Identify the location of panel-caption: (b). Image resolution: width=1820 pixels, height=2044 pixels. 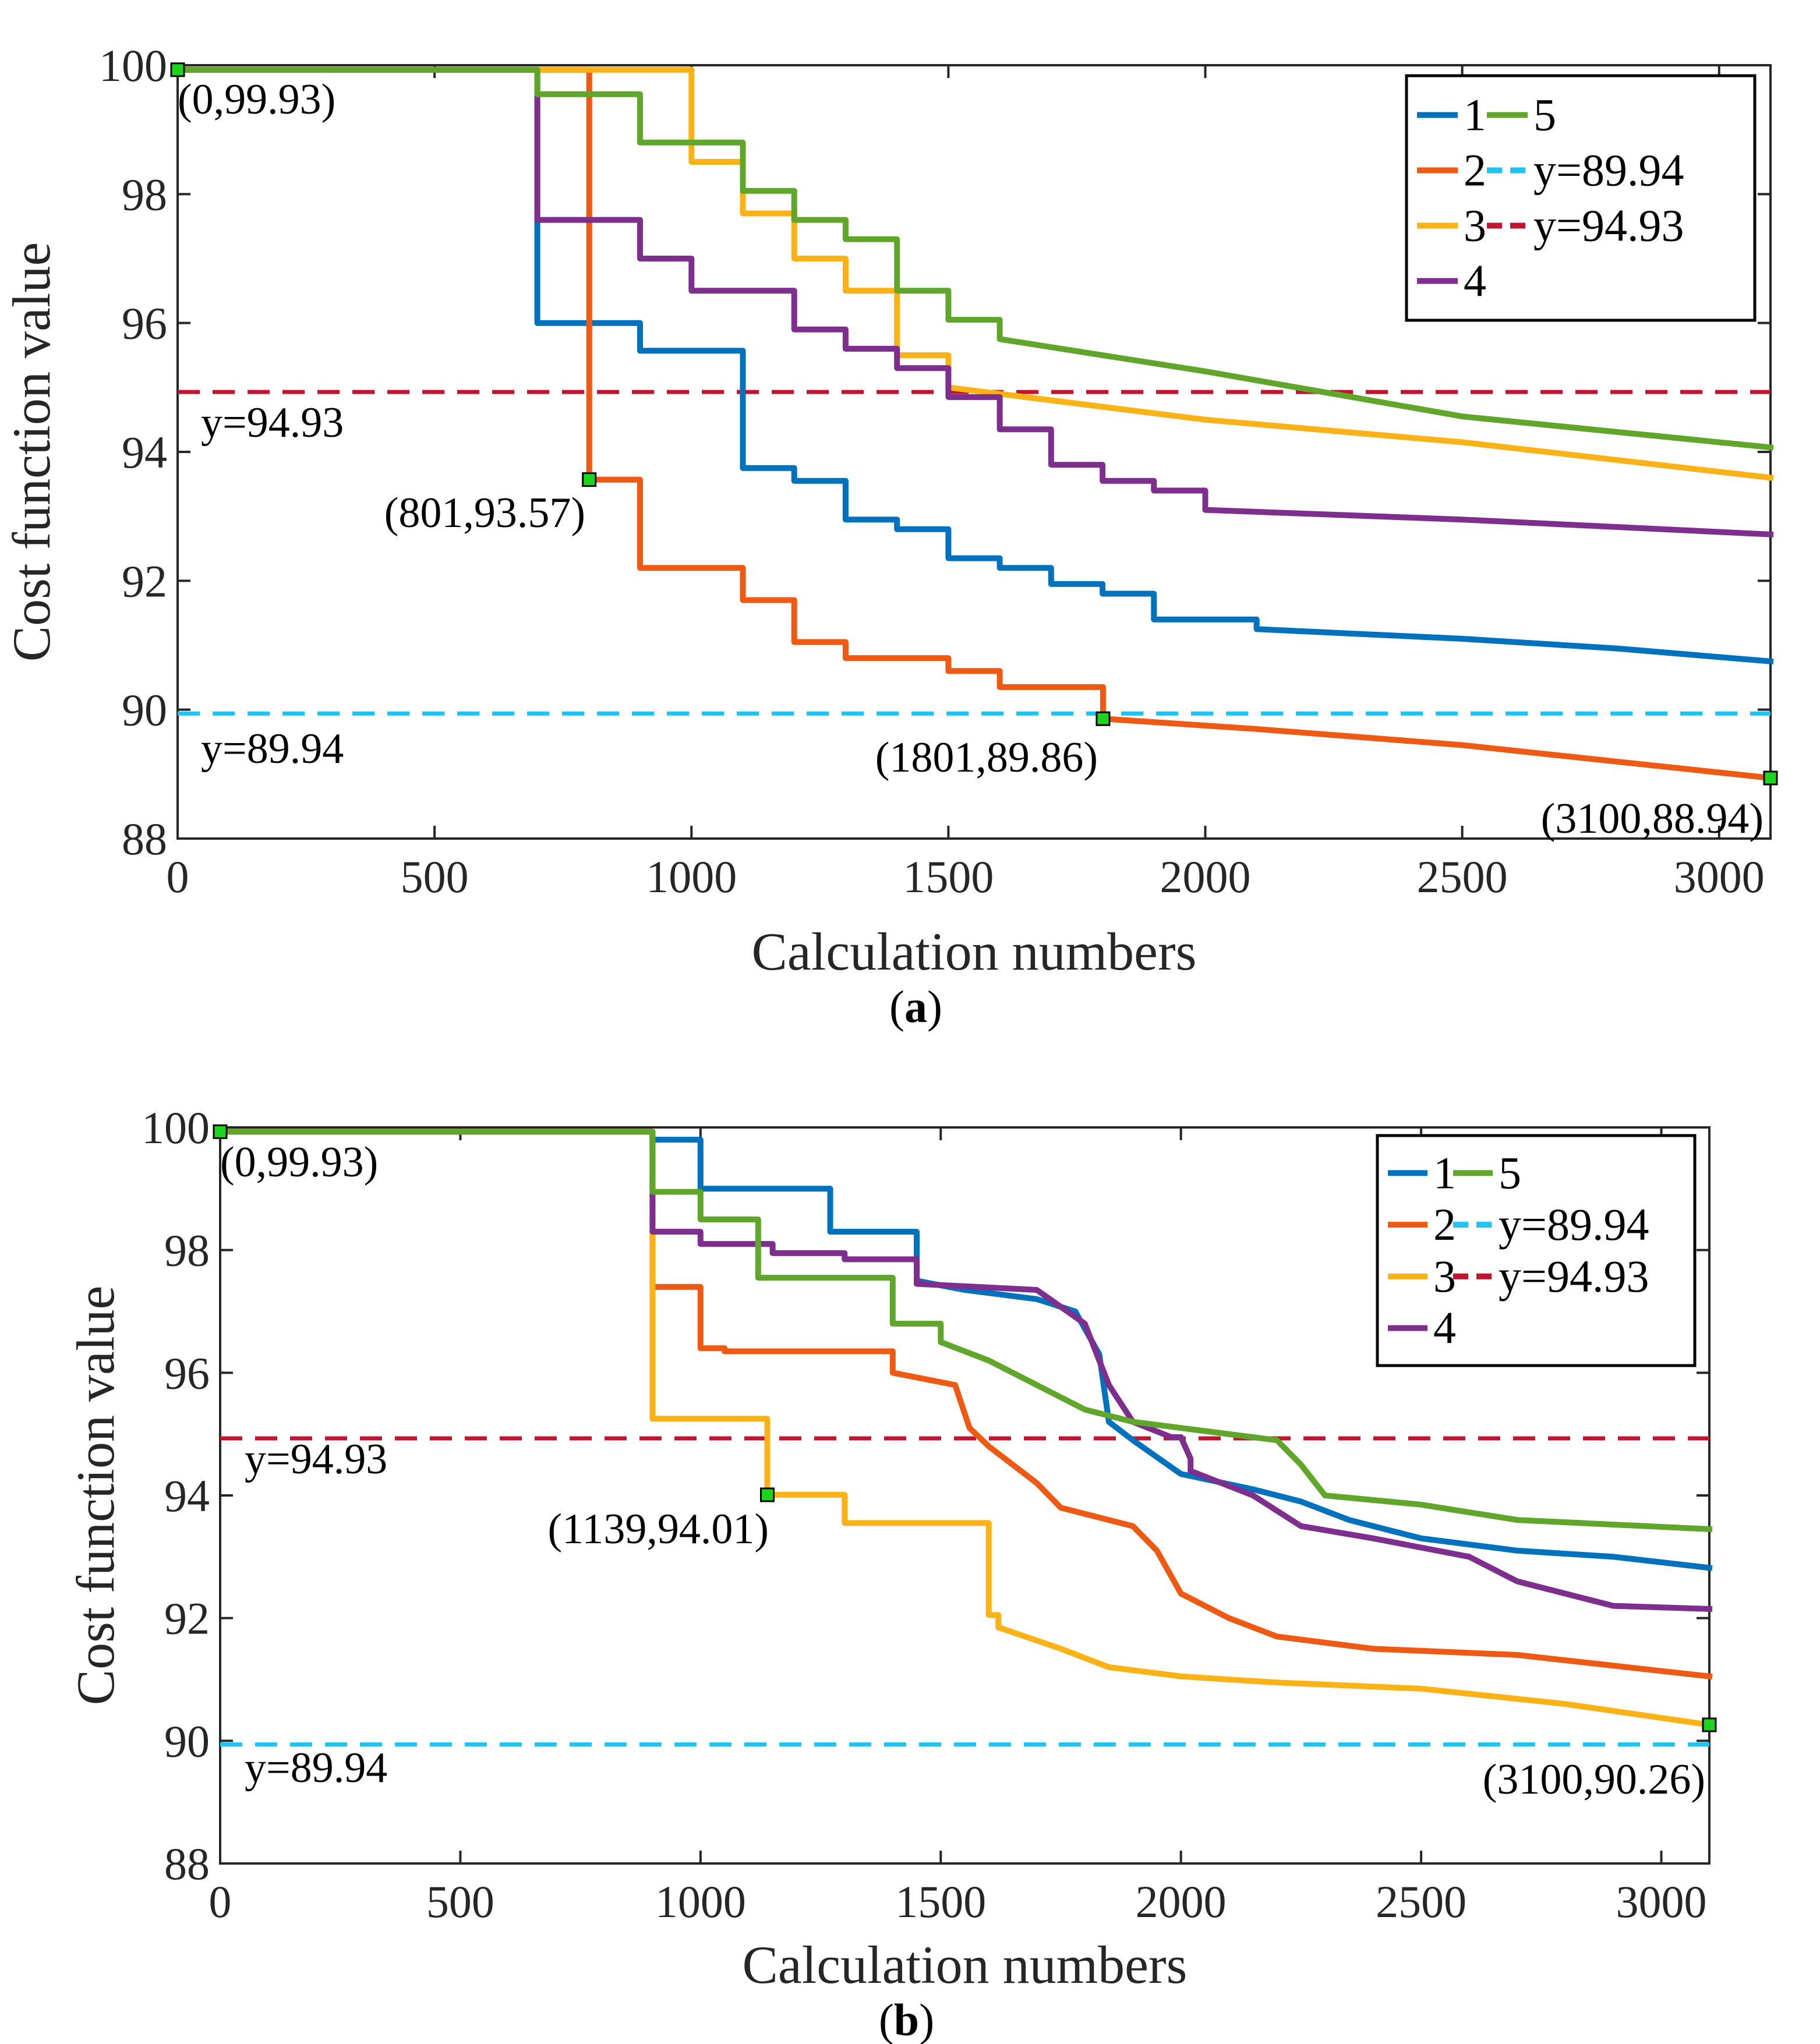
(906, 2019).